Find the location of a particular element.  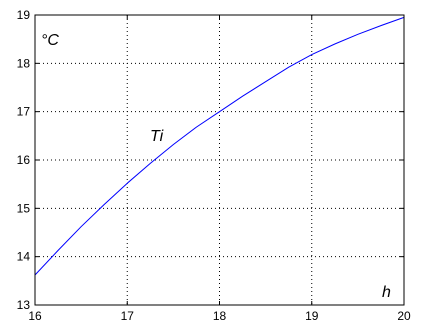

y-axis-unit-label: °C is located at coordinates (50, 40).